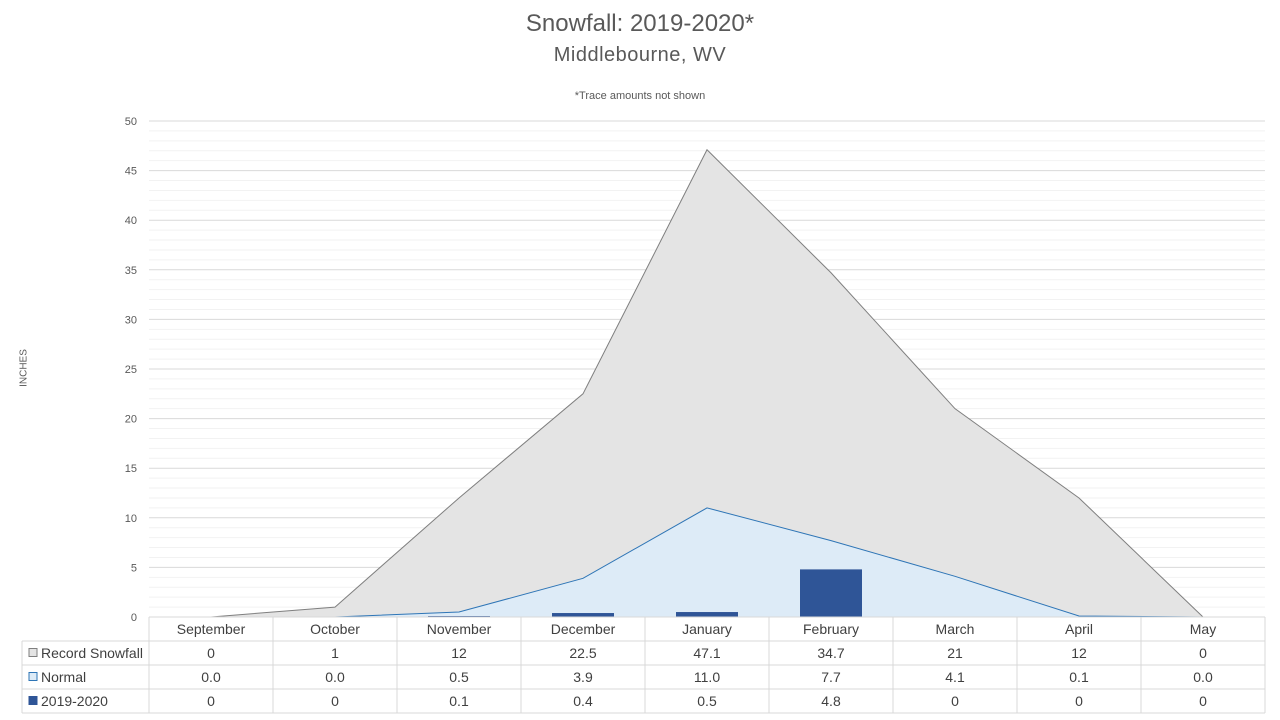  I want to click on y-tick-label: 35, so click(131, 271).